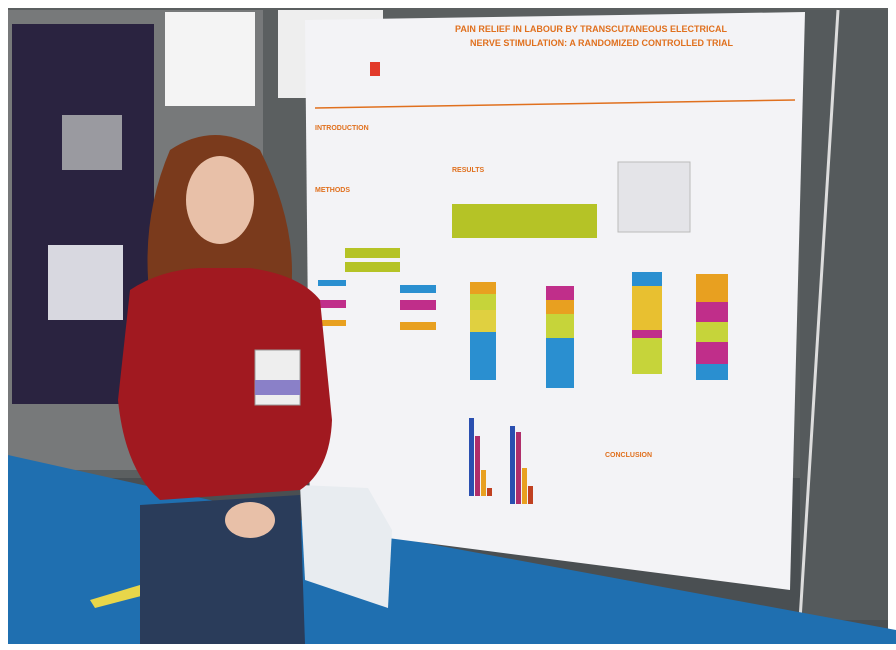 The width and height of the screenshot is (896, 650). I want to click on logo, so click(375, 69).